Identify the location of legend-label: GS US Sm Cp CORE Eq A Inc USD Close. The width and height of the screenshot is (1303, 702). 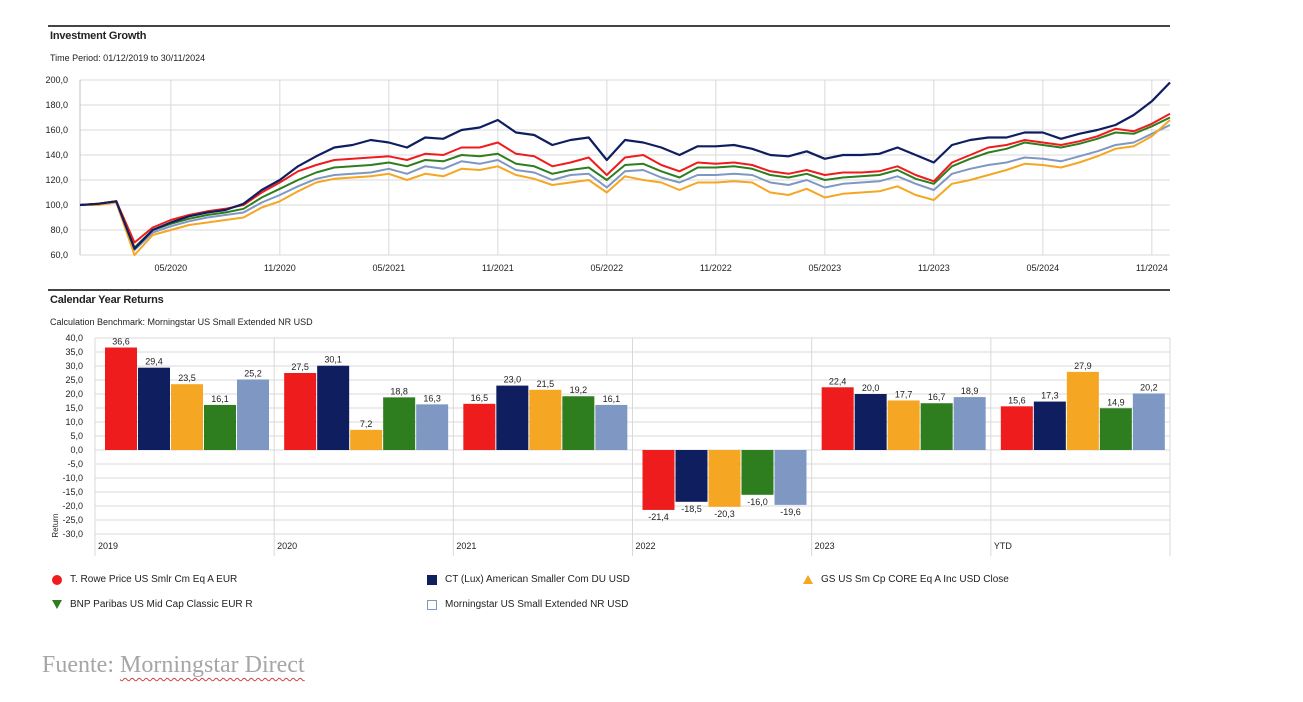
(915, 579).